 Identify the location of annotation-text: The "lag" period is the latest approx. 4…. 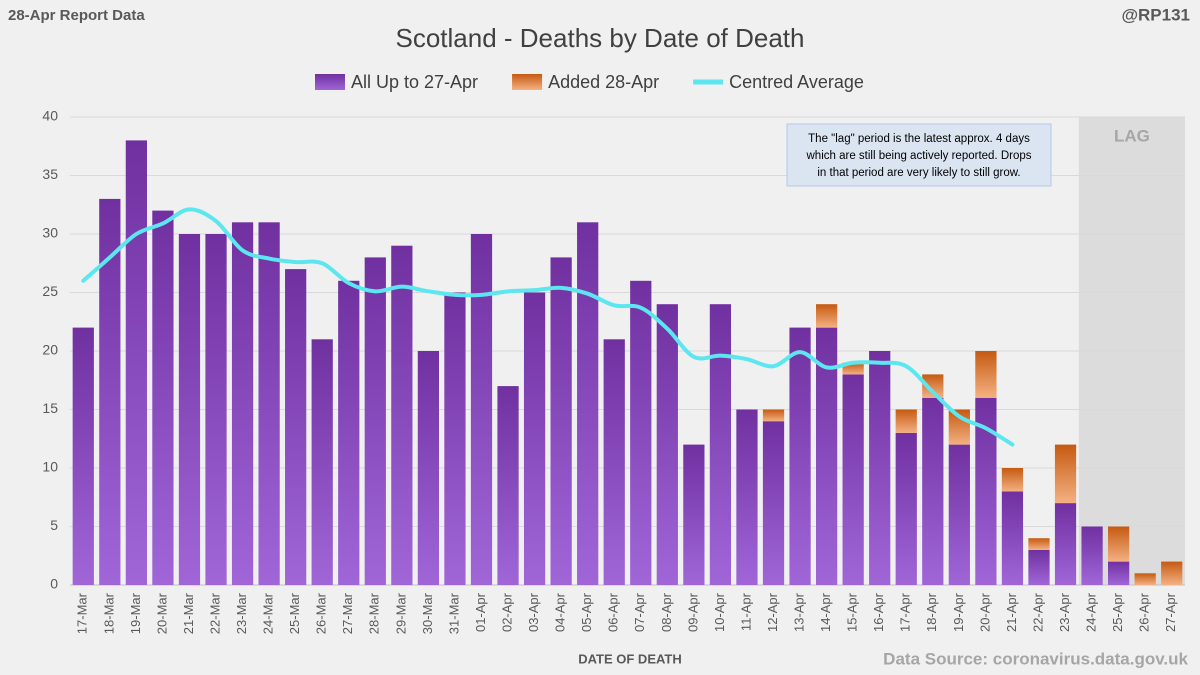
(919, 139).